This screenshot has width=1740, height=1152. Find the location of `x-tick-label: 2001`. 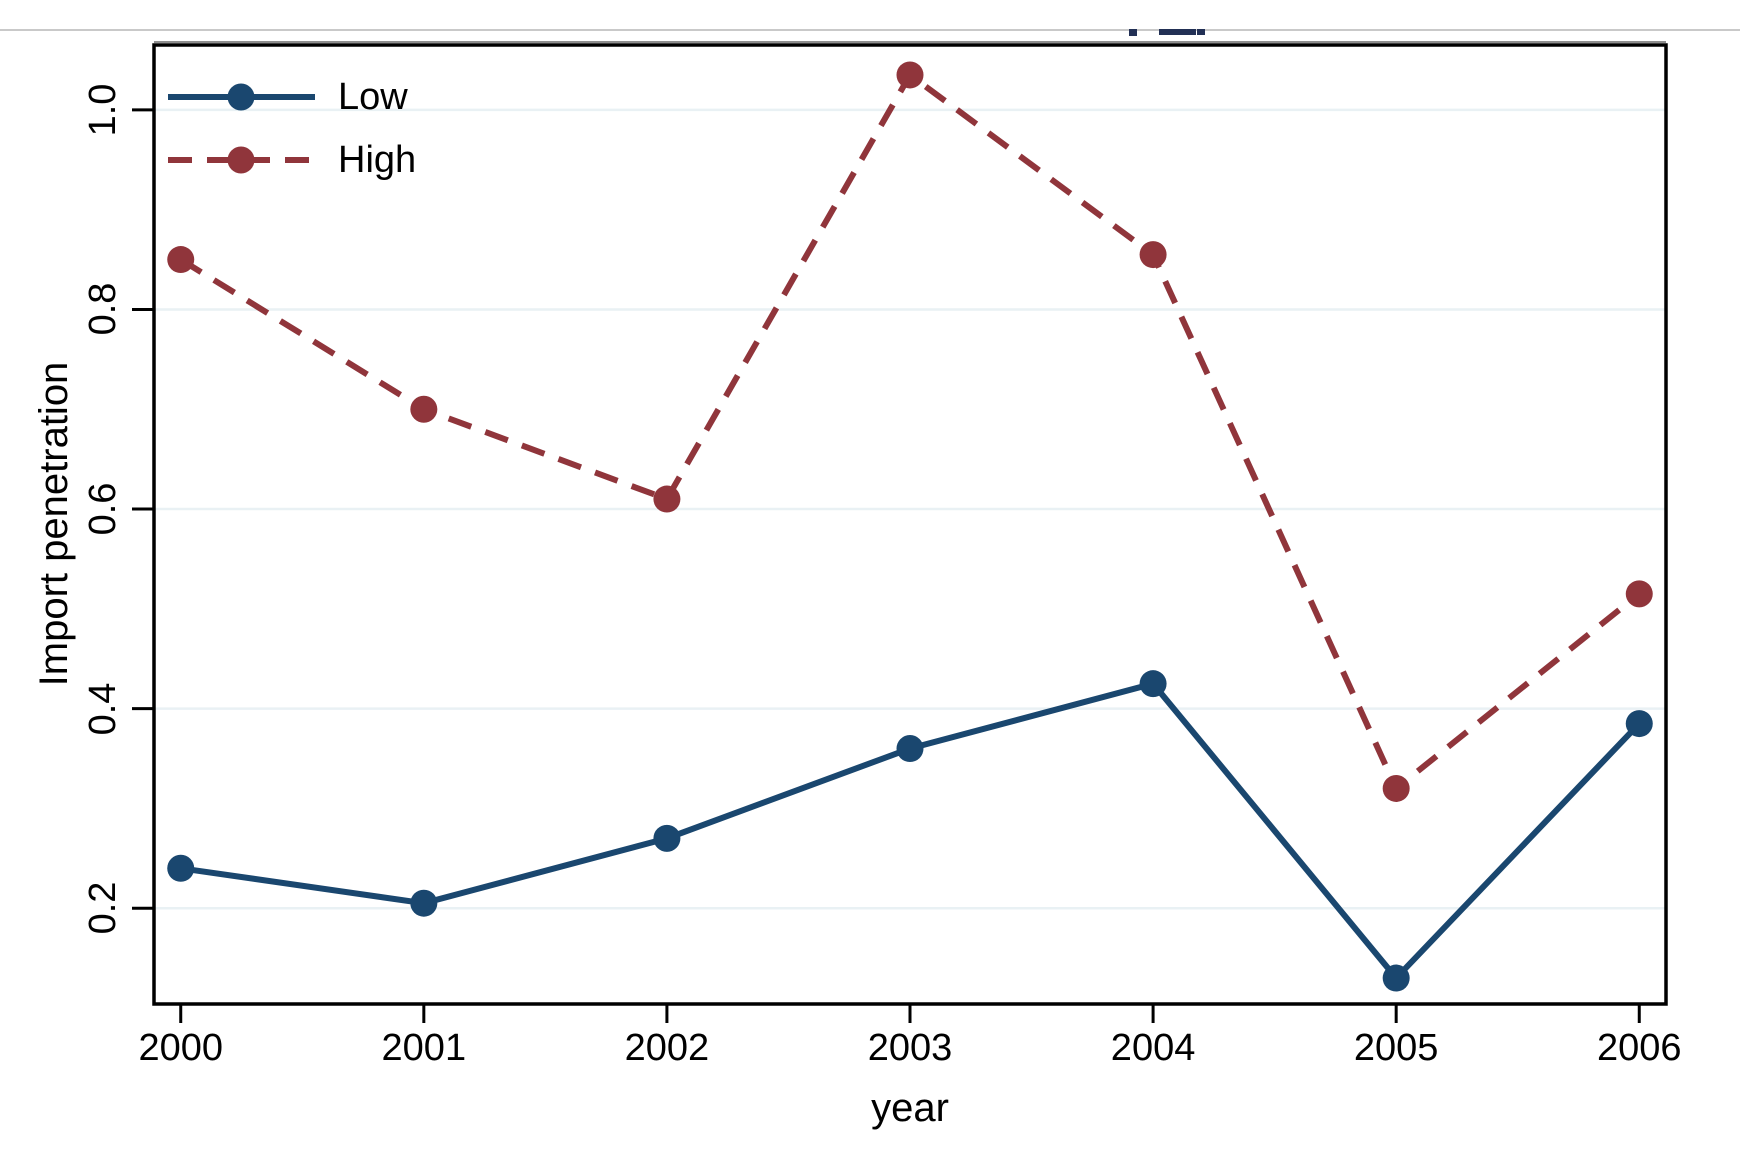

x-tick-label: 2001 is located at coordinates (424, 1048).